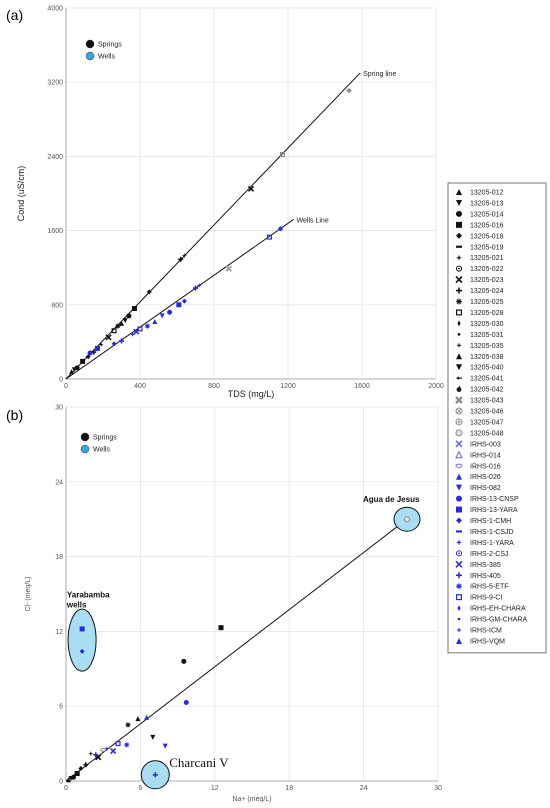 The width and height of the screenshot is (550, 808). Describe the element at coordinates (487, 193) in the screenshot. I see `legend-entry-label: 13205-012` at that location.